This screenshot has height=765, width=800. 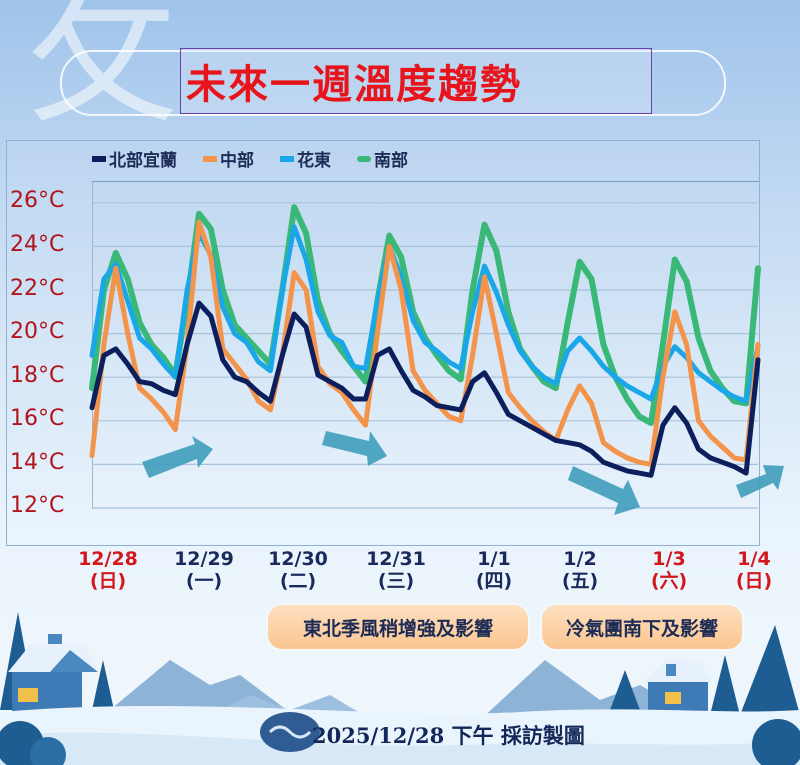 I want to click on y-tick-label: 26°C, so click(x=37, y=200).